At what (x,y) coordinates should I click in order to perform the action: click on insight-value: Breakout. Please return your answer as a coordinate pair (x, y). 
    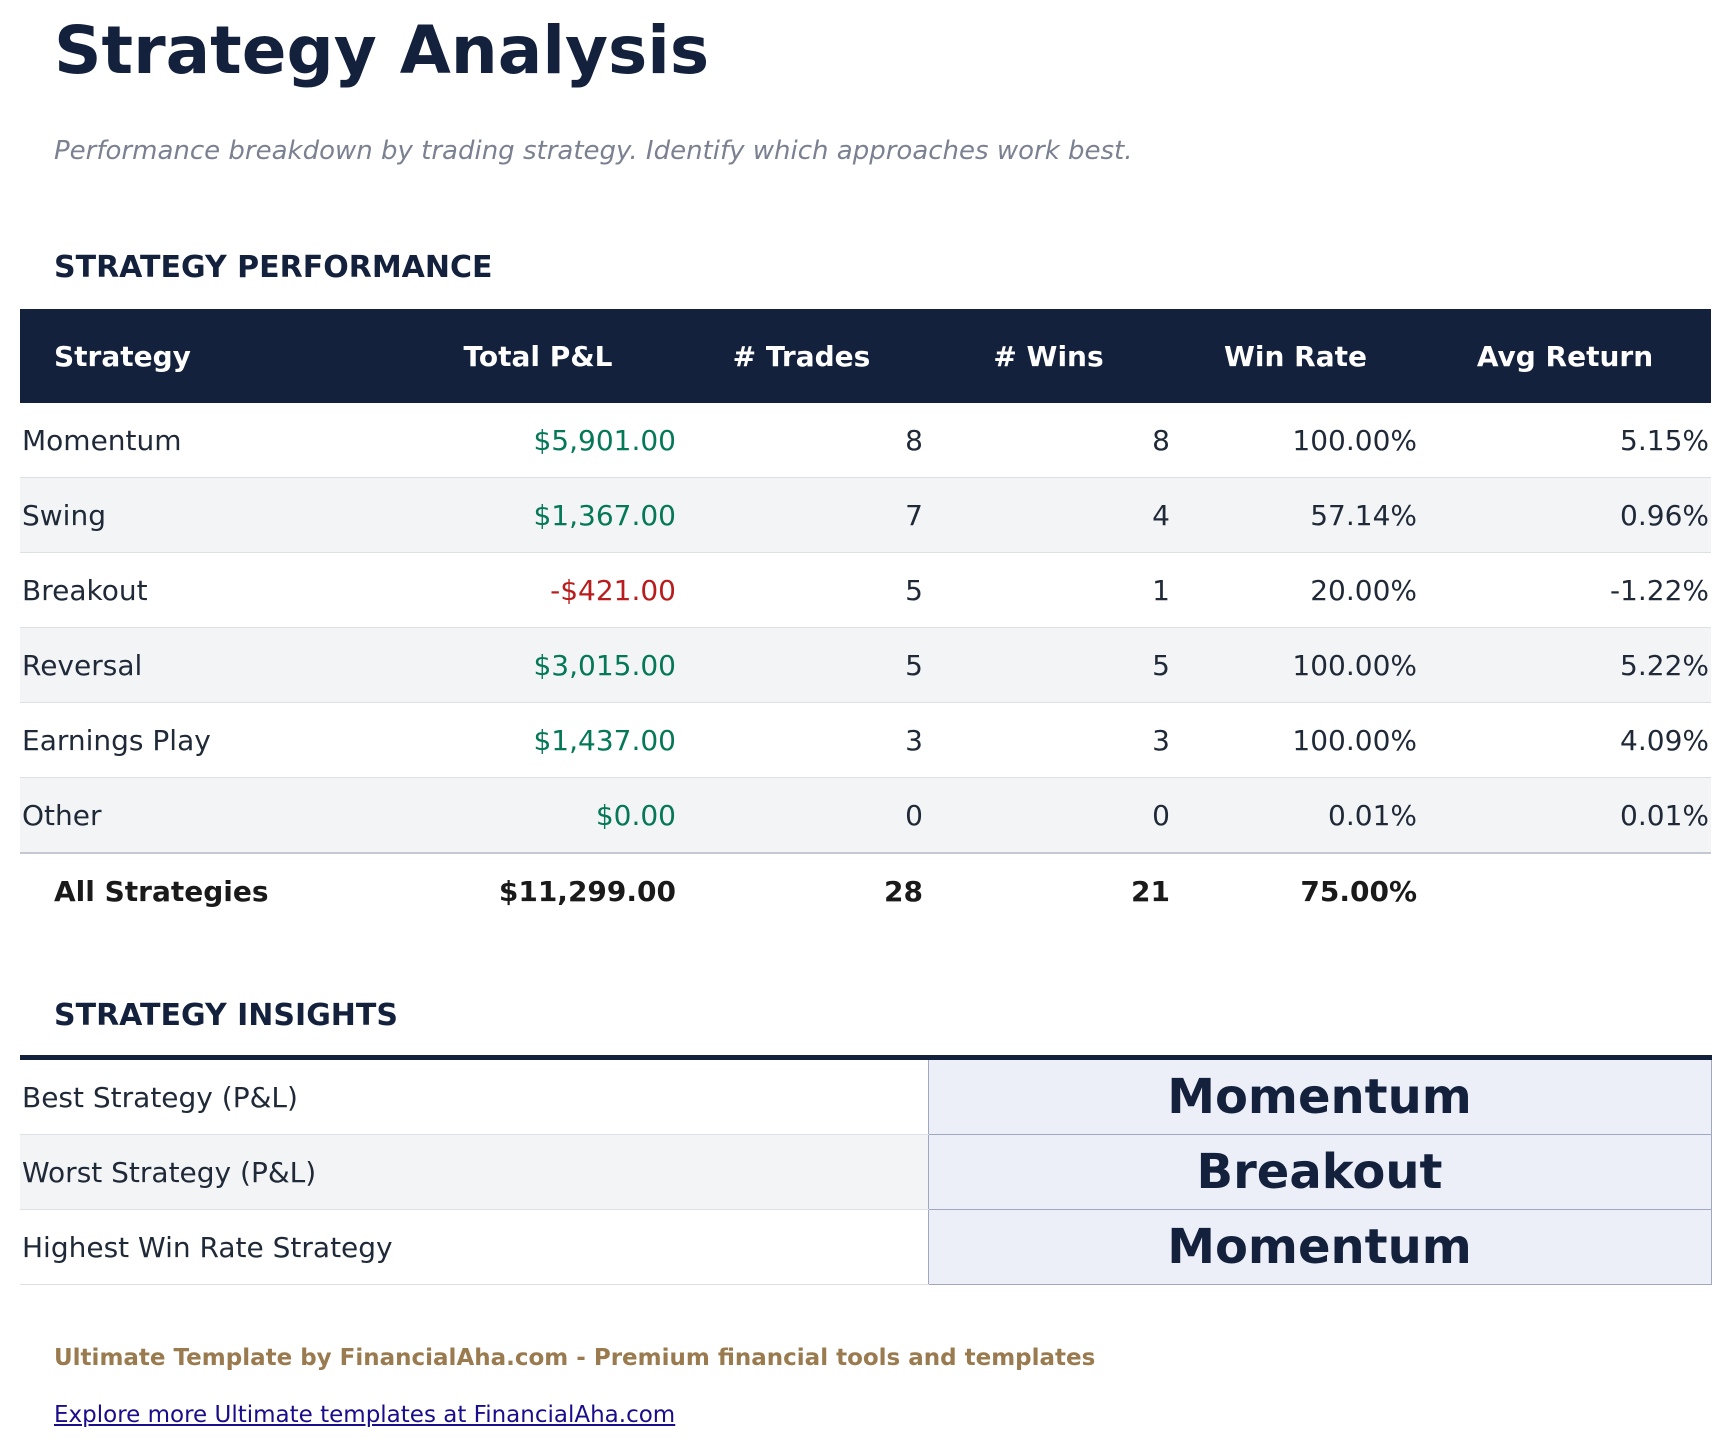
    Looking at the image, I should click on (1319, 1172).